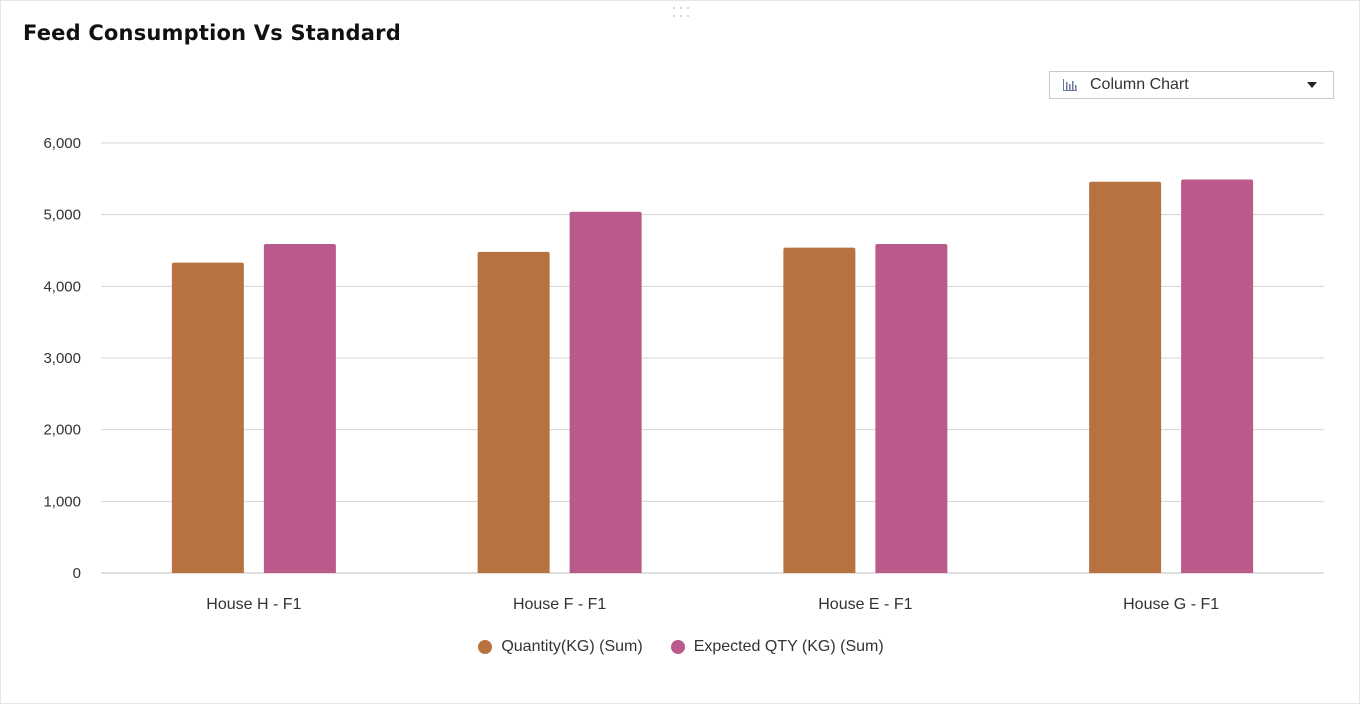 The image size is (1360, 704). I want to click on y-tick-label: 4,000, so click(62, 286).